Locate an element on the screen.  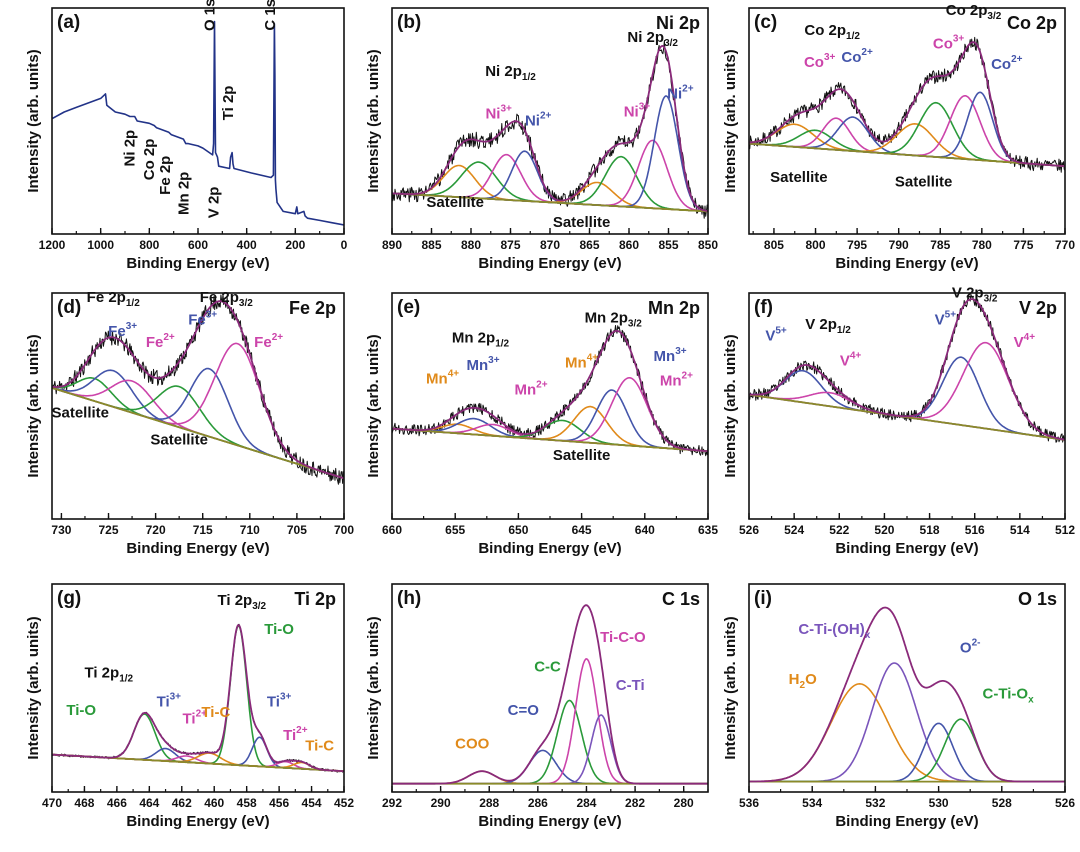
tick-label-f-0: 526 is located at coordinates (749, 530).